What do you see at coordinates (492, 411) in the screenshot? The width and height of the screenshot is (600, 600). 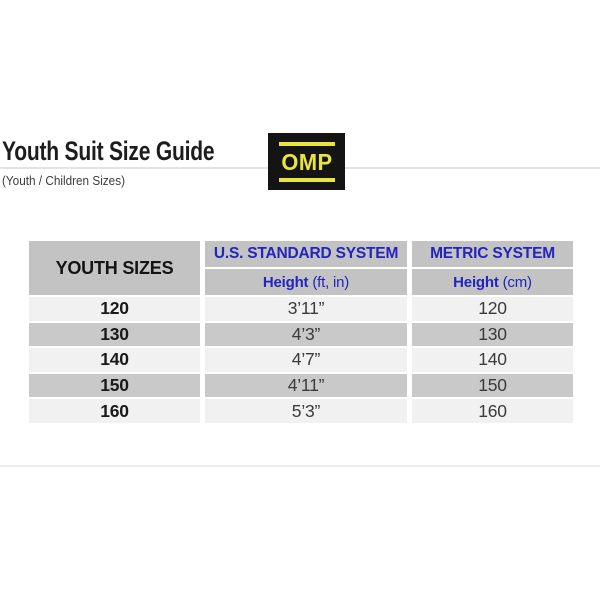 I see `table-cell-height-cm: 160` at bounding box center [492, 411].